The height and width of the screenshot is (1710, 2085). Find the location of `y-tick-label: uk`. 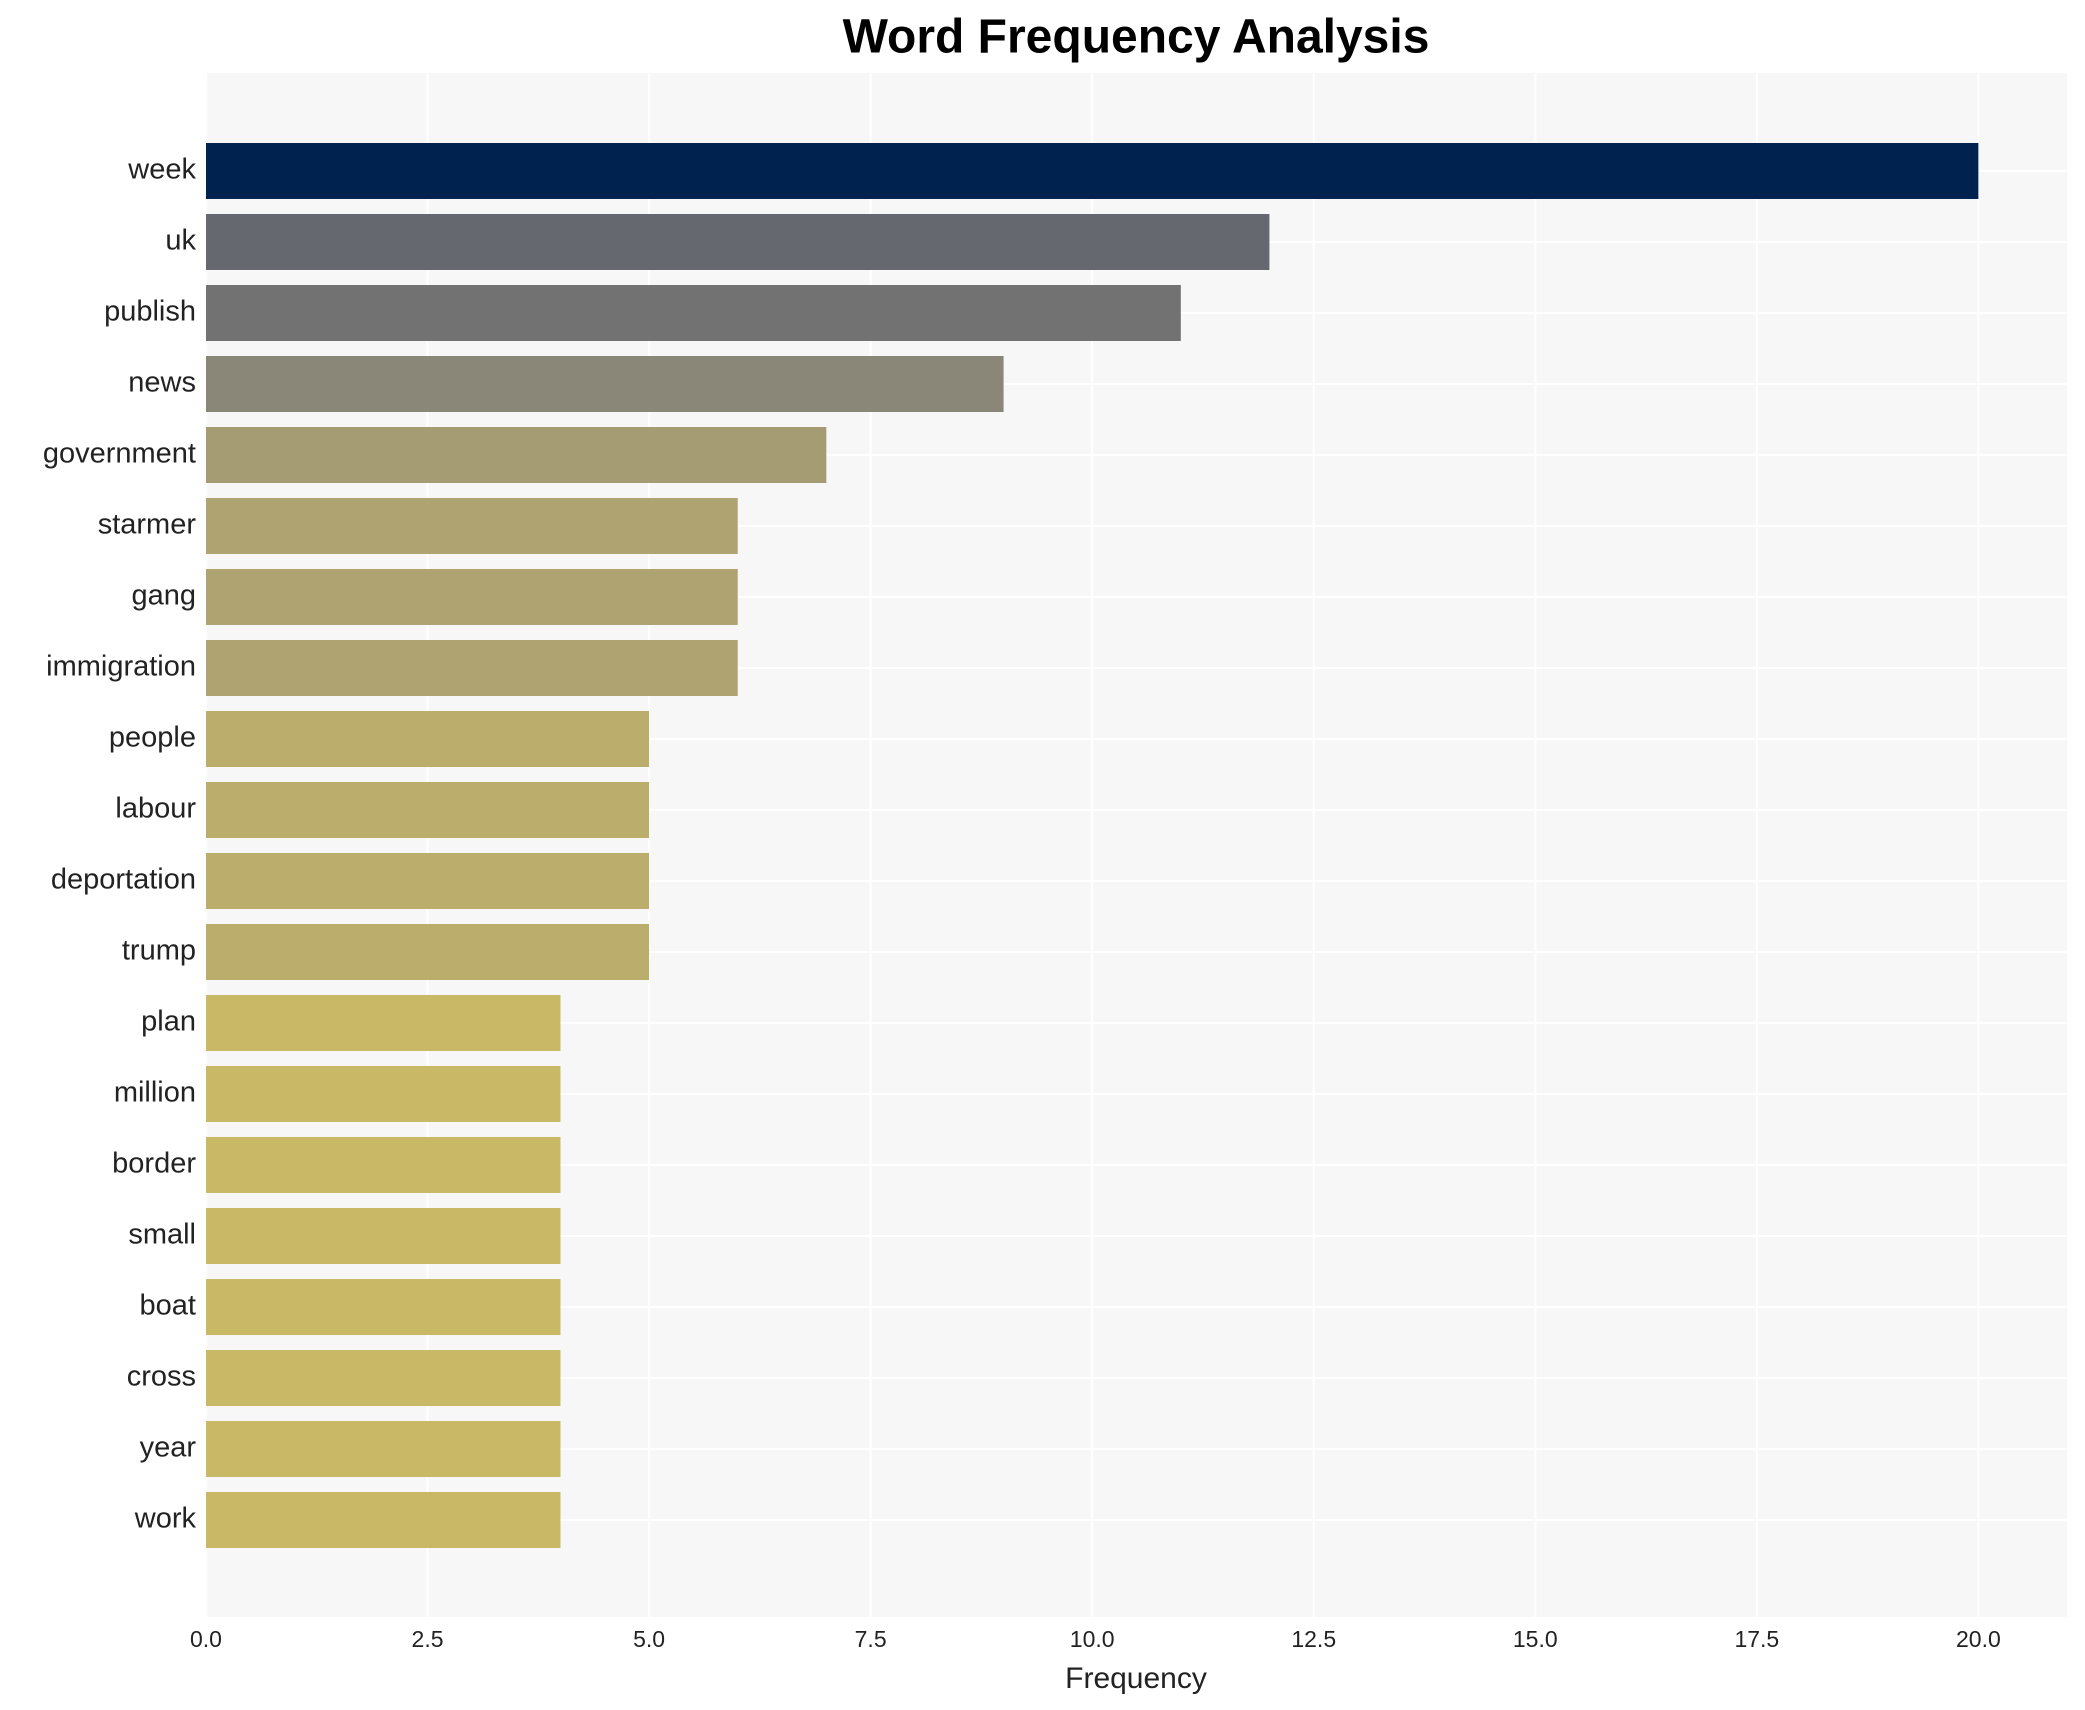

y-tick-label: uk is located at coordinates (180, 241).